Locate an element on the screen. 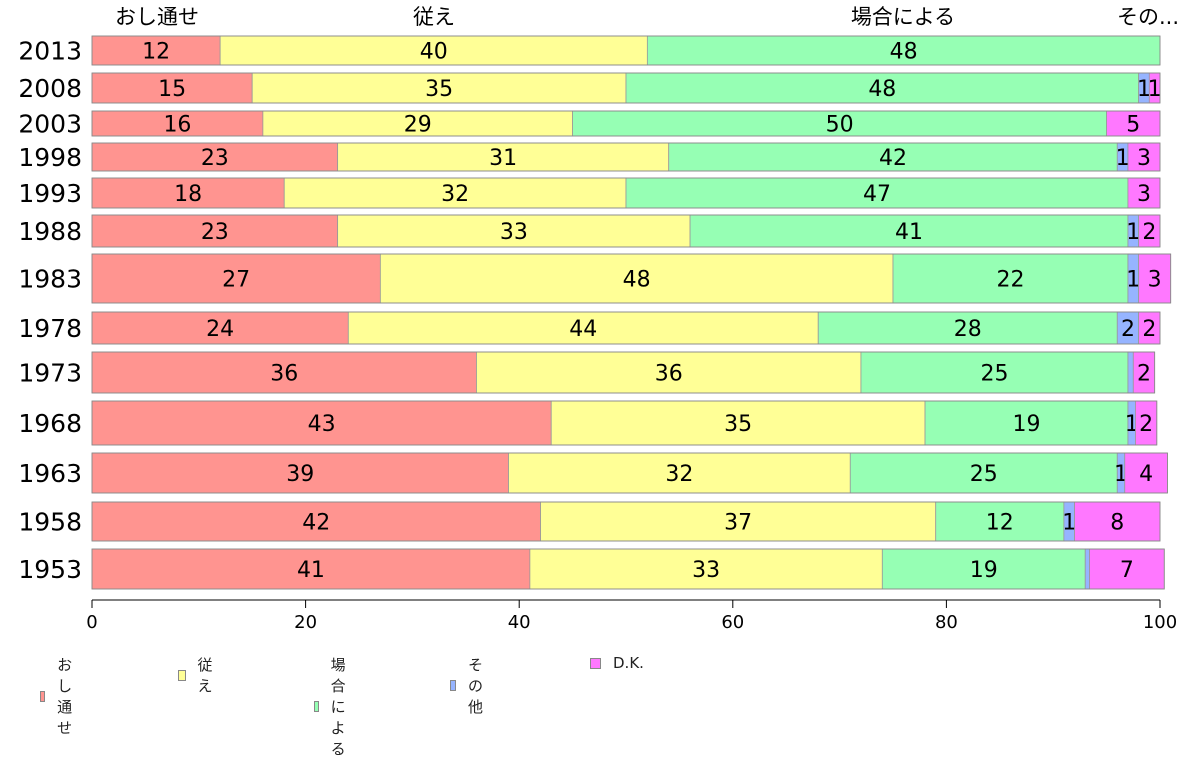  category-label: 2013 is located at coordinates (50, 51).